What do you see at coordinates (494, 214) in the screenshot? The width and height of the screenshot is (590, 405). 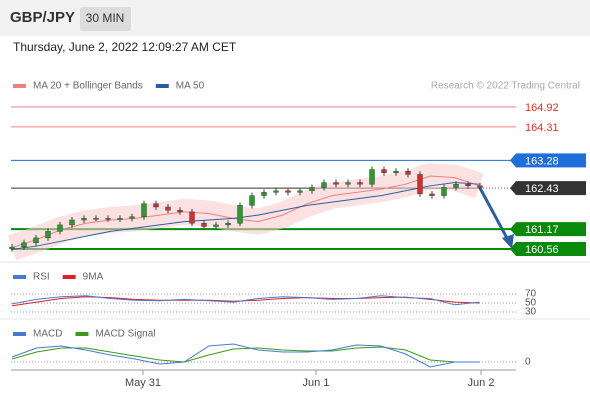 I see `forecast-arrow` at bounding box center [494, 214].